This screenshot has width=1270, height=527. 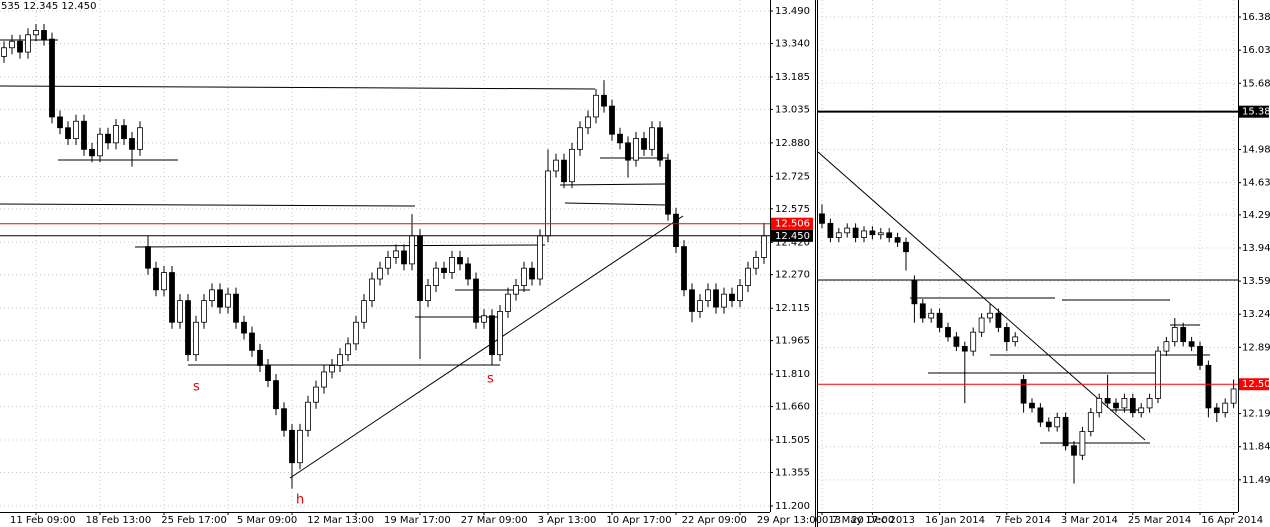 What do you see at coordinates (1254, 263) in the screenshot?
I see `axis-background` at bounding box center [1254, 263].